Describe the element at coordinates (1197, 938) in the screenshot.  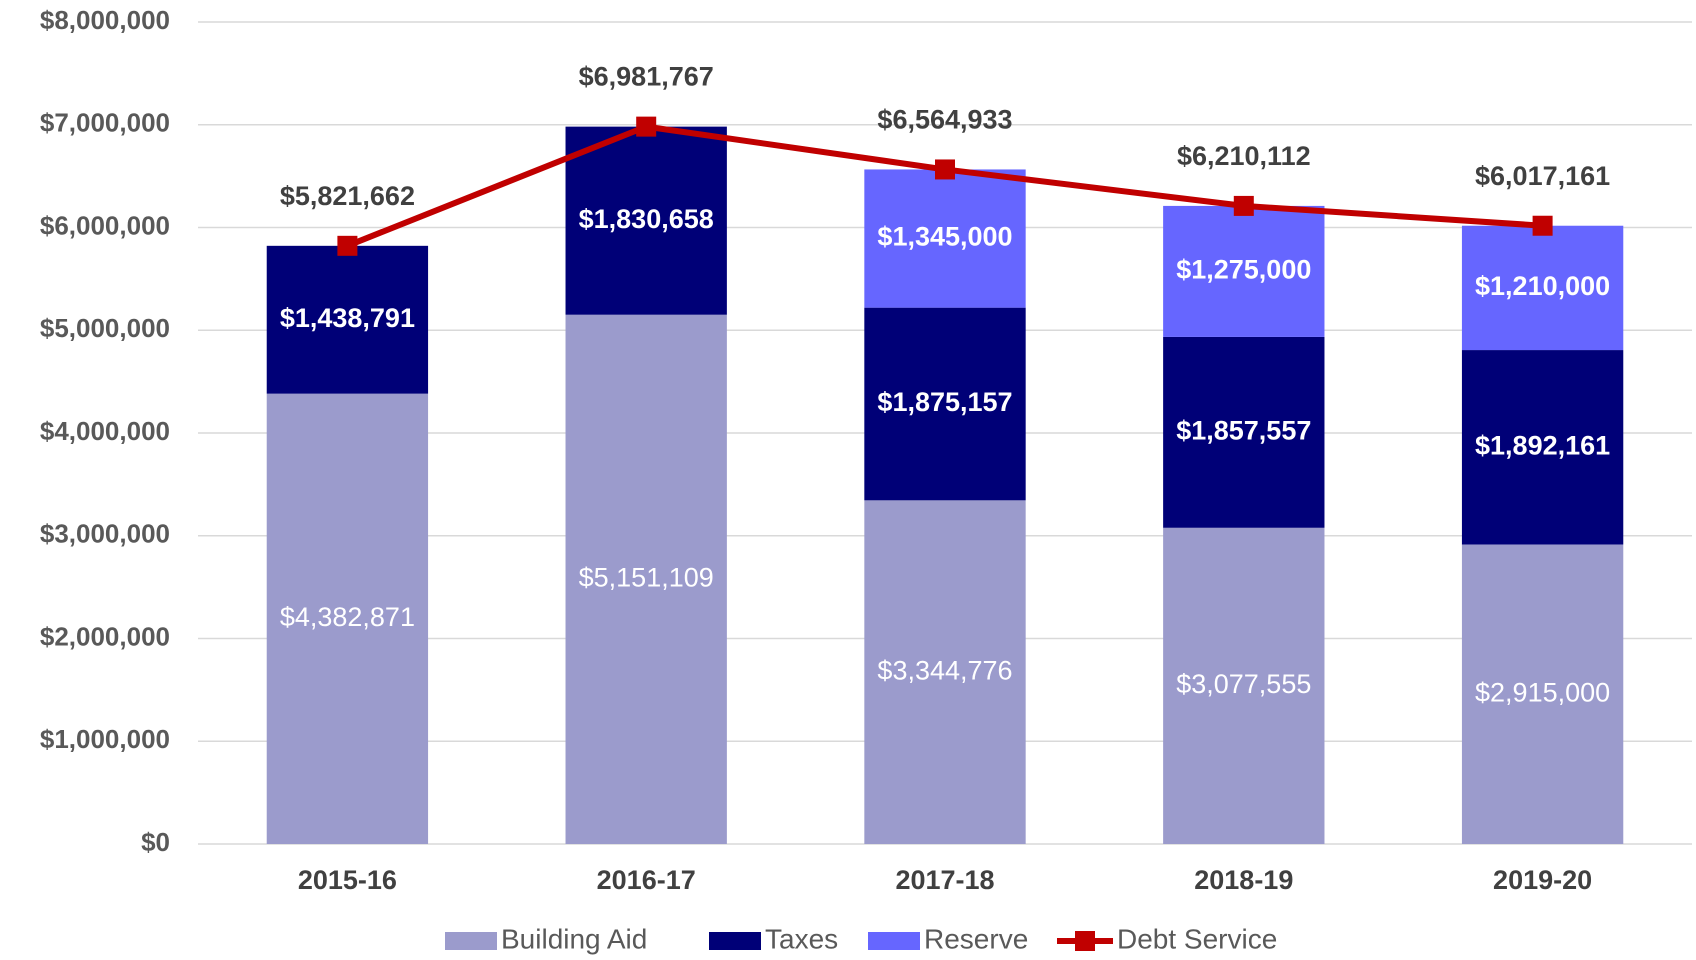
I see `legend-label: Debt Service` at that location.